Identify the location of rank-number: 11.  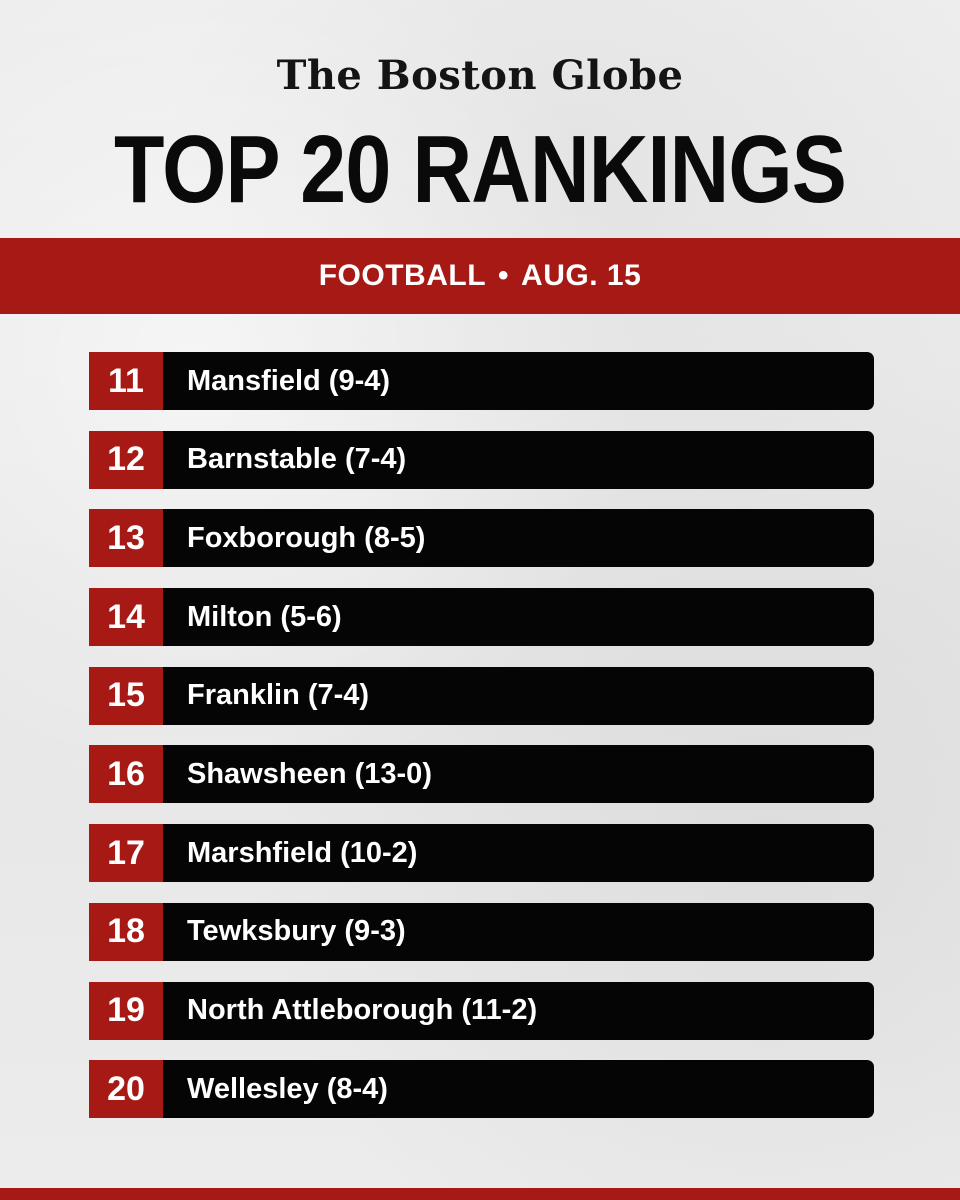
(126, 381).